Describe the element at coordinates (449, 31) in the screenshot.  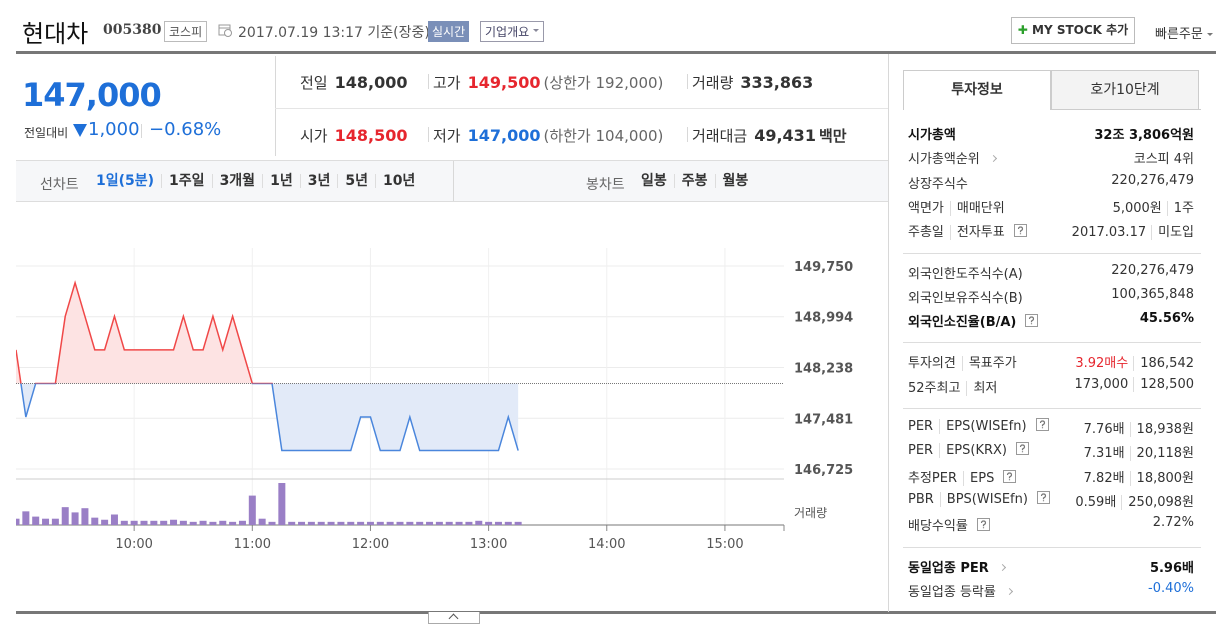
I see `realtime-badge: 실시간` at that location.